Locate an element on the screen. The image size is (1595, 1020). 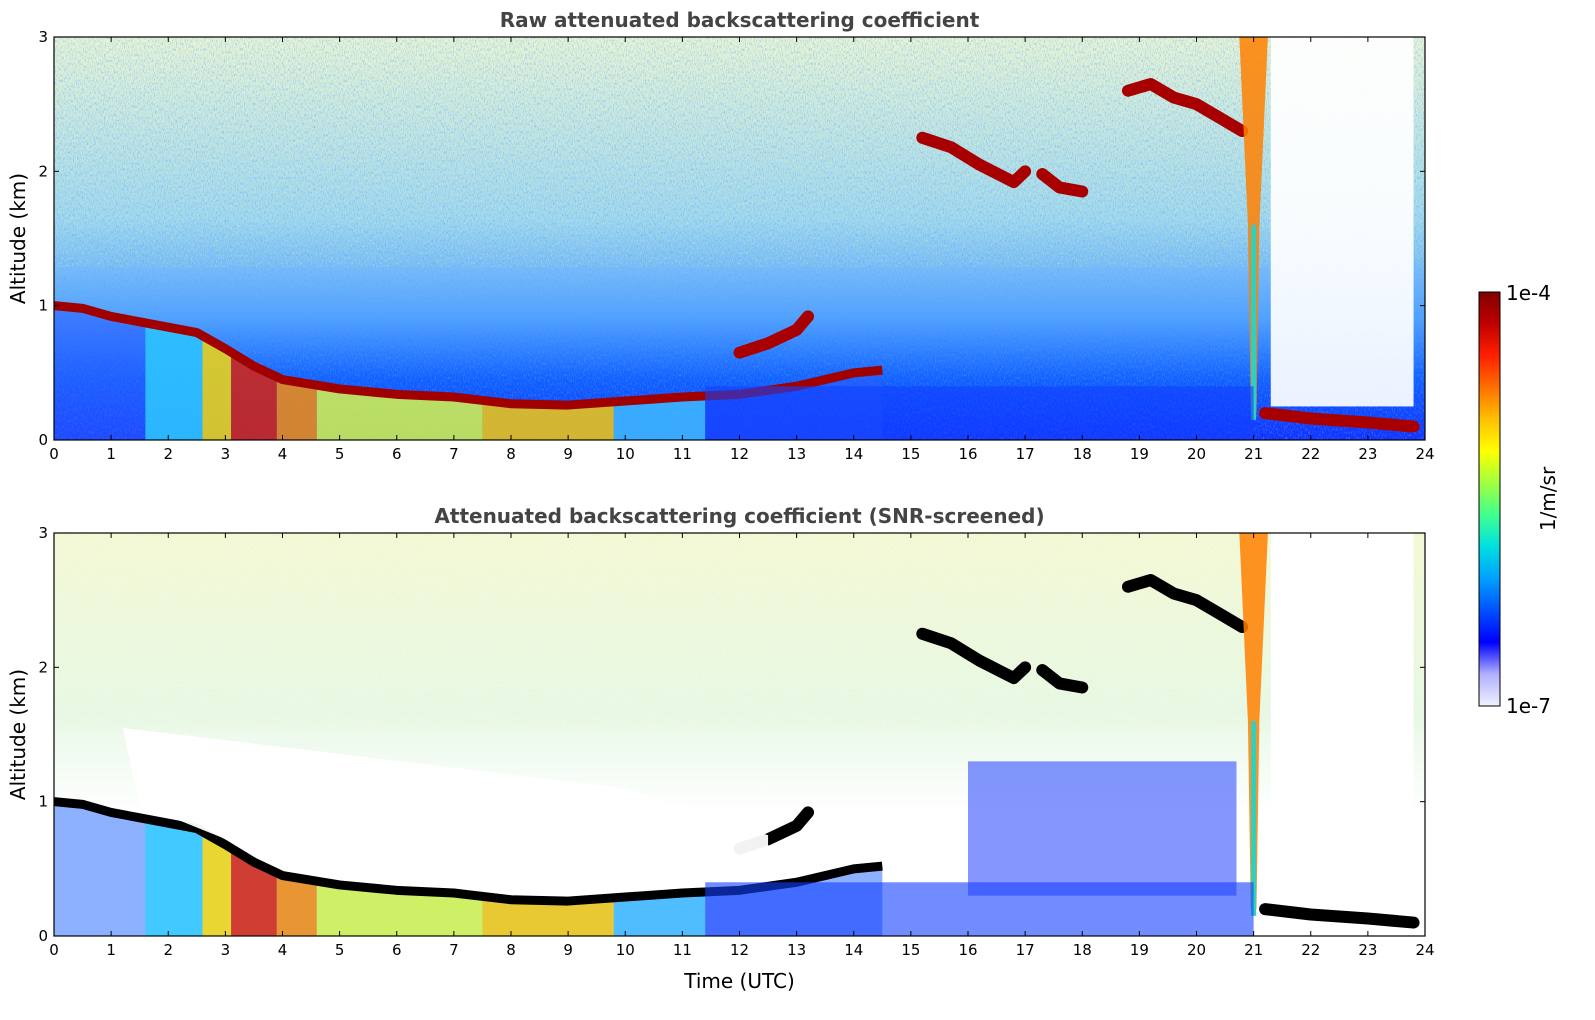
x-axis-label: Time (UTC) is located at coordinates (739, 981).